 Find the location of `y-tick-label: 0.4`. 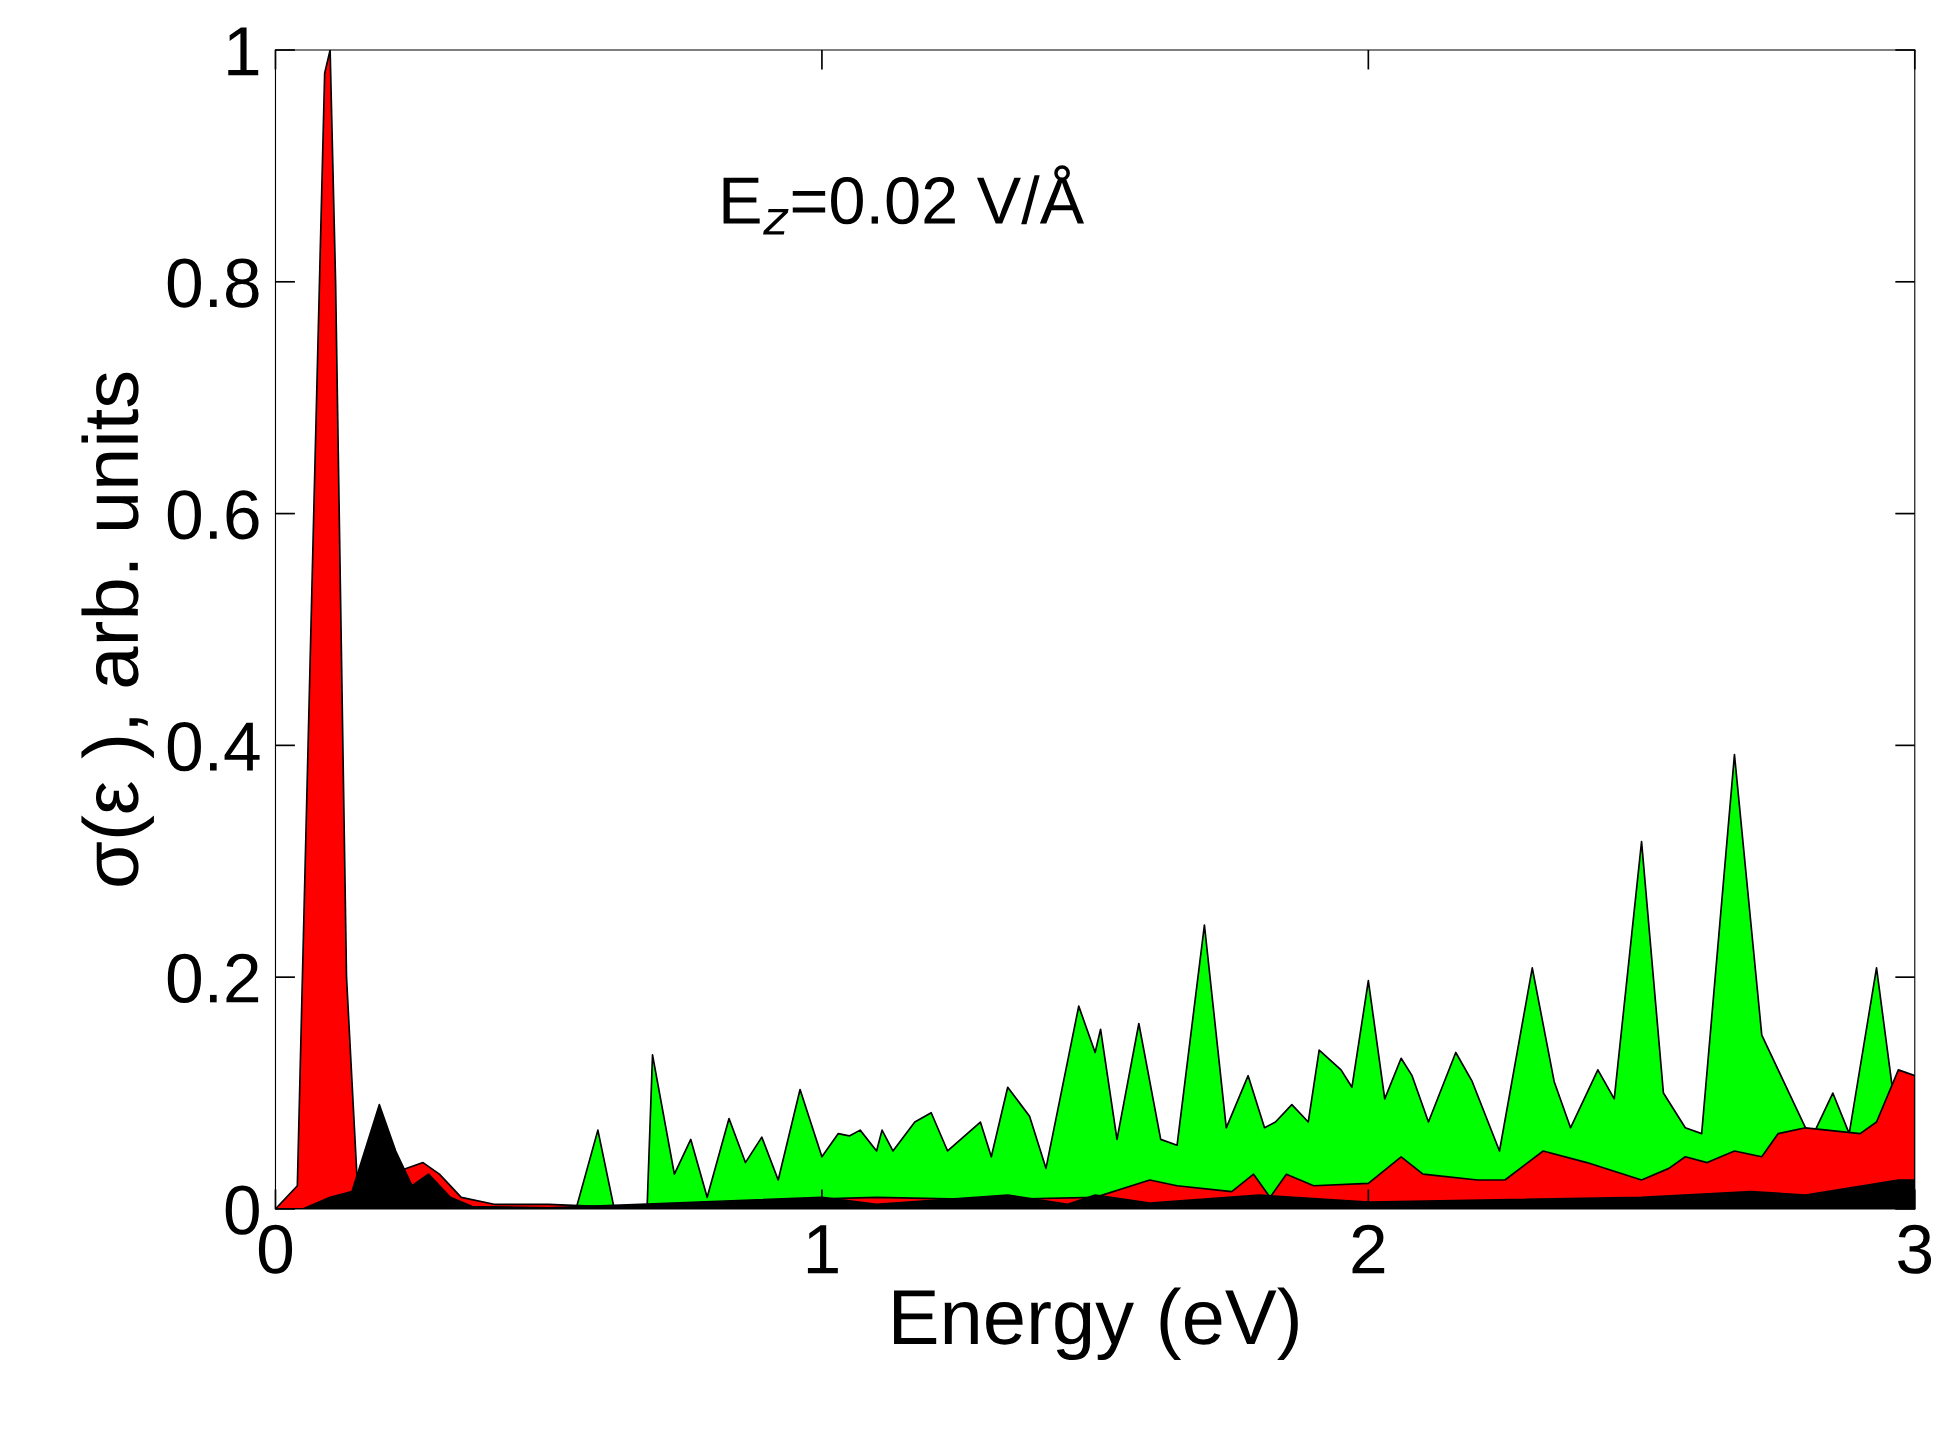

y-tick-label: 0.4 is located at coordinates (213, 747).